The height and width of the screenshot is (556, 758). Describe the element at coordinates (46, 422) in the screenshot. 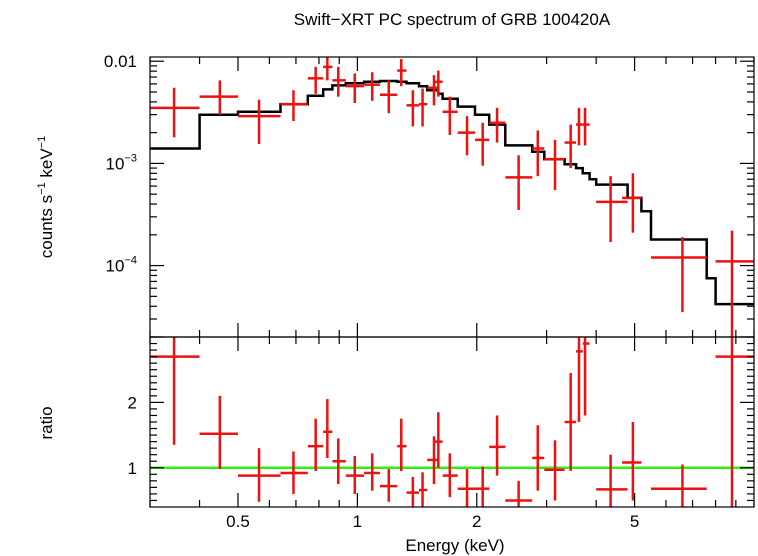

I see `ratio-y-axis-label: ratio` at that location.